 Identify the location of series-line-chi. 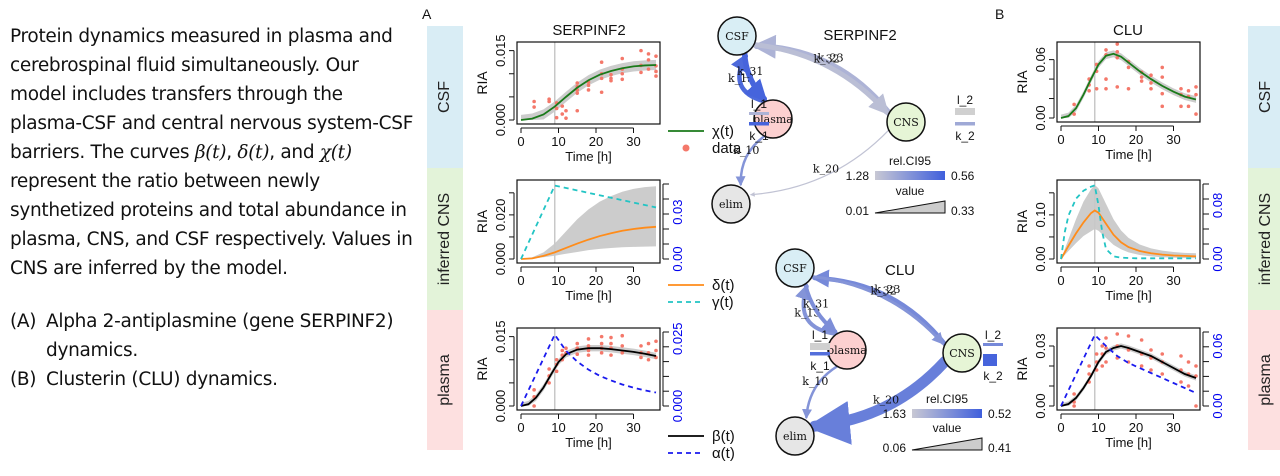
(1128, 85).